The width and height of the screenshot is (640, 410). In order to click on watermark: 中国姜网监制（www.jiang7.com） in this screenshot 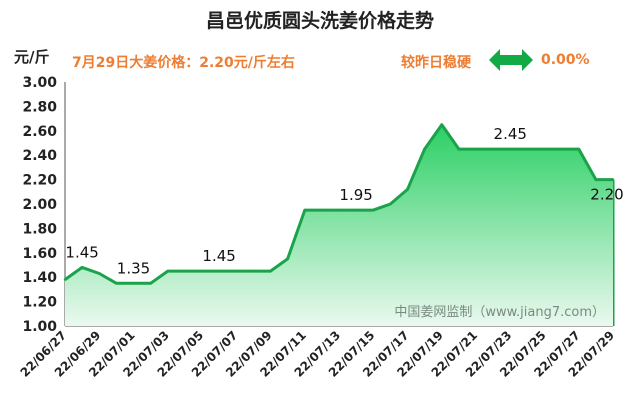, I will do `click(499, 312)`.